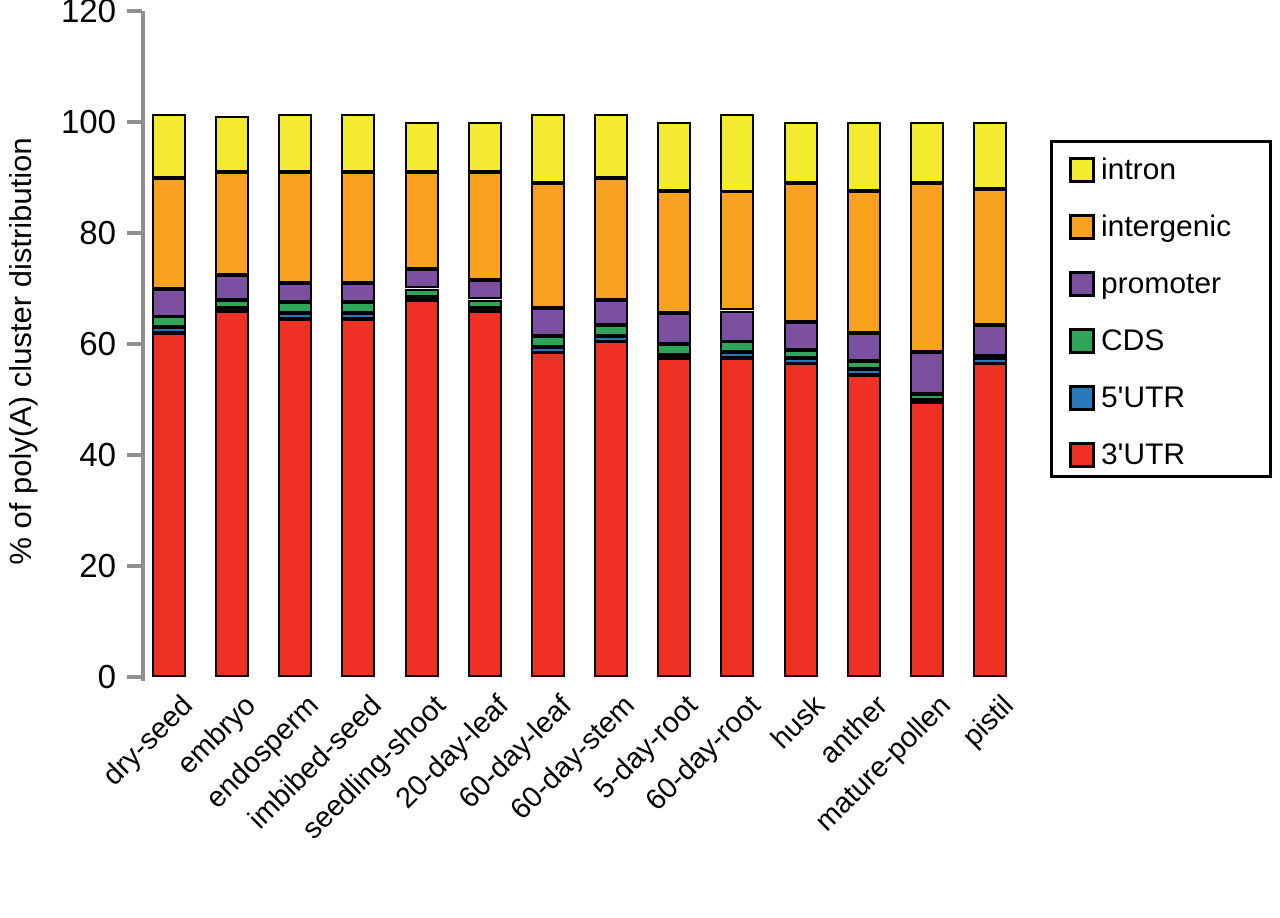 The image size is (1280, 918). I want to click on bar-segment-intergenic-husk, so click(801, 252).